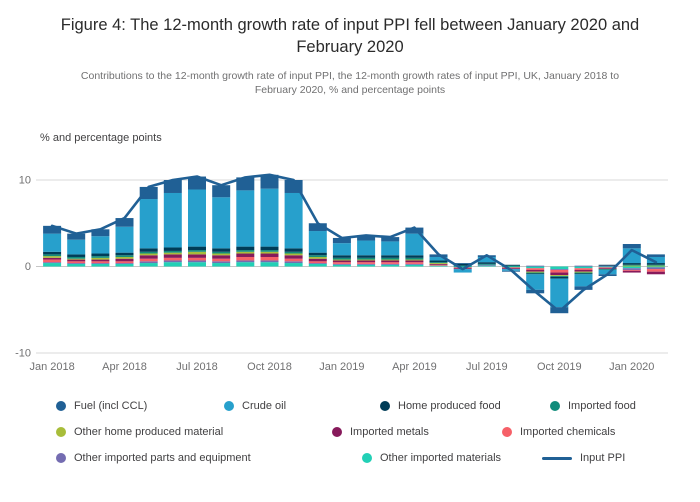 This screenshot has height=502, width=700. Describe the element at coordinates (221, 226) in the screenshot. I see `bar-aug-2018` at that location.